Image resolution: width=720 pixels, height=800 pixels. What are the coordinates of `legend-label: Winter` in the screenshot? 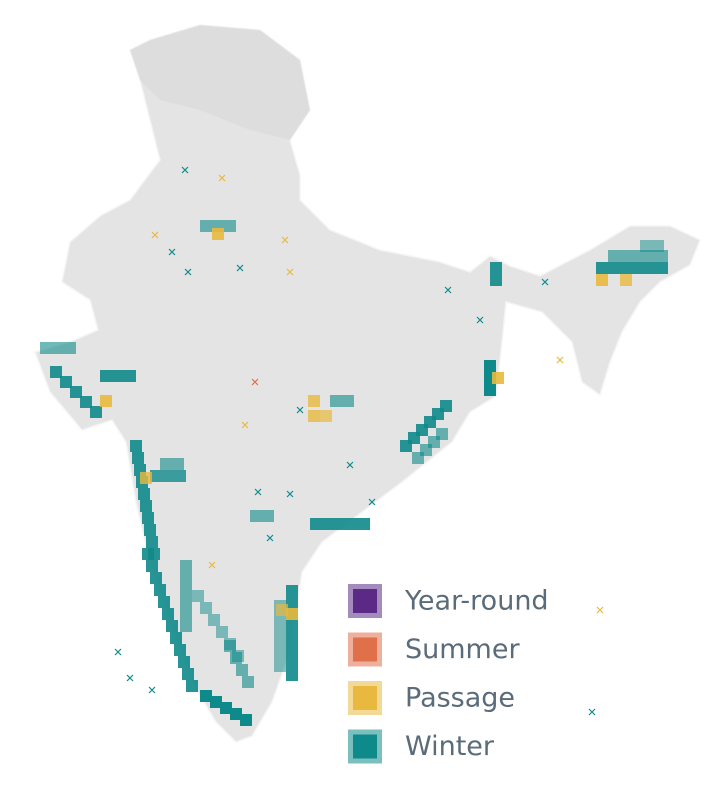 It's located at (450, 746).